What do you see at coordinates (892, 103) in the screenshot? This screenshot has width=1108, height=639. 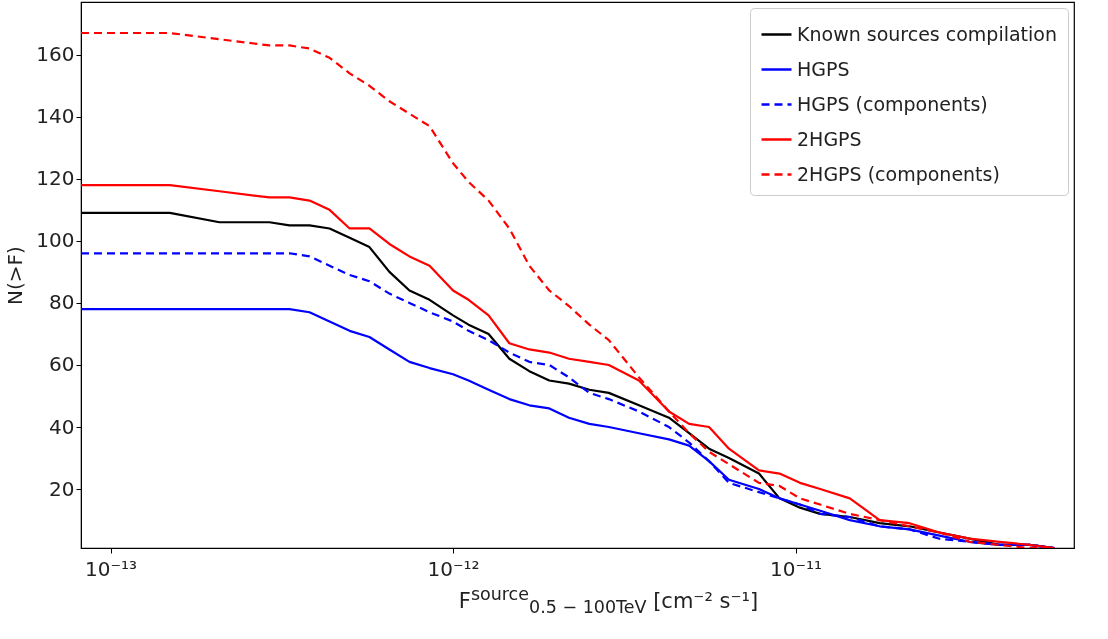 I see `legend-label: HGPS (components)` at bounding box center [892, 103].